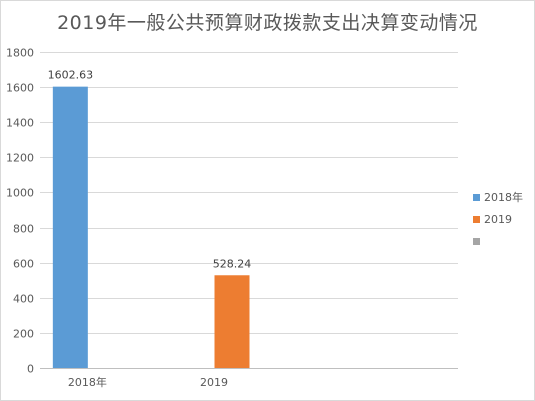  What do you see at coordinates (71, 75) in the screenshot?
I see `data-label: 1602.63` at bounding box center [71, 75].